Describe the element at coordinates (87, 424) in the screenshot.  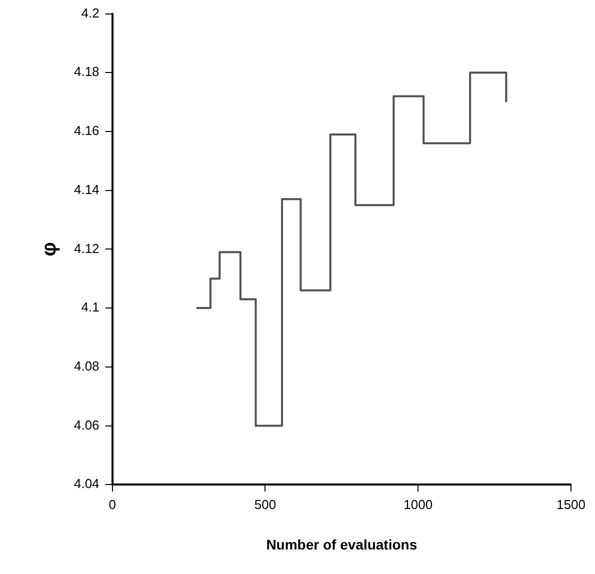
I see `y-tick-label: 4.06` at that location.